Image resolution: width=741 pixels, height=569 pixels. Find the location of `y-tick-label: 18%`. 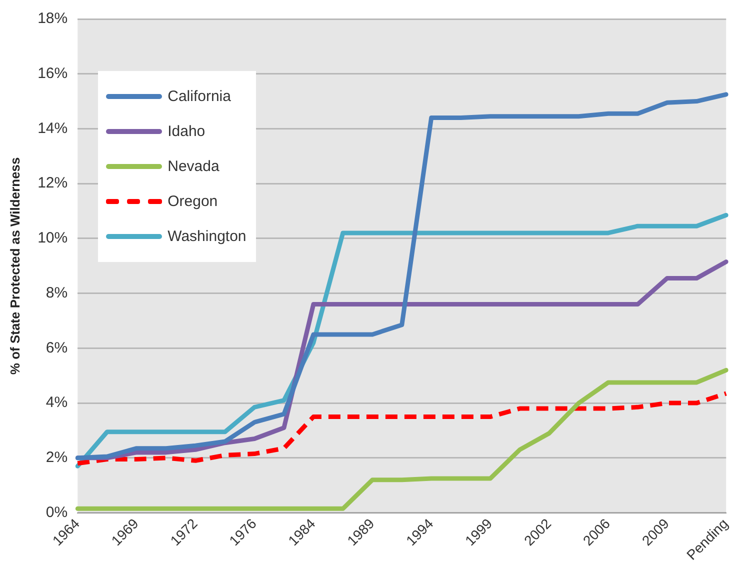

y-tick-label: 18% is located at coordinates (53, 19).